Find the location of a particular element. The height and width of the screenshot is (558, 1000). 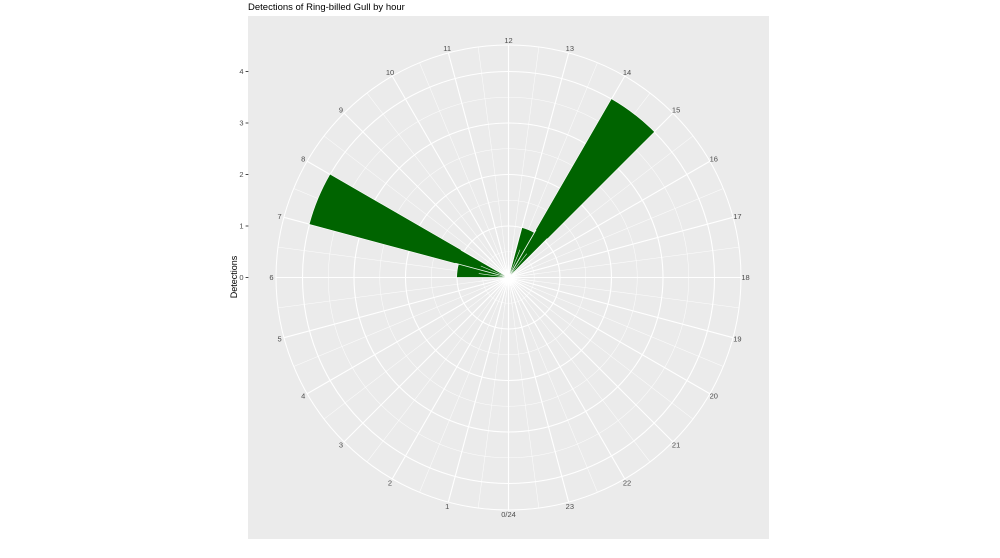

hour-label-4: 4 is located at coordinates (303, 396).